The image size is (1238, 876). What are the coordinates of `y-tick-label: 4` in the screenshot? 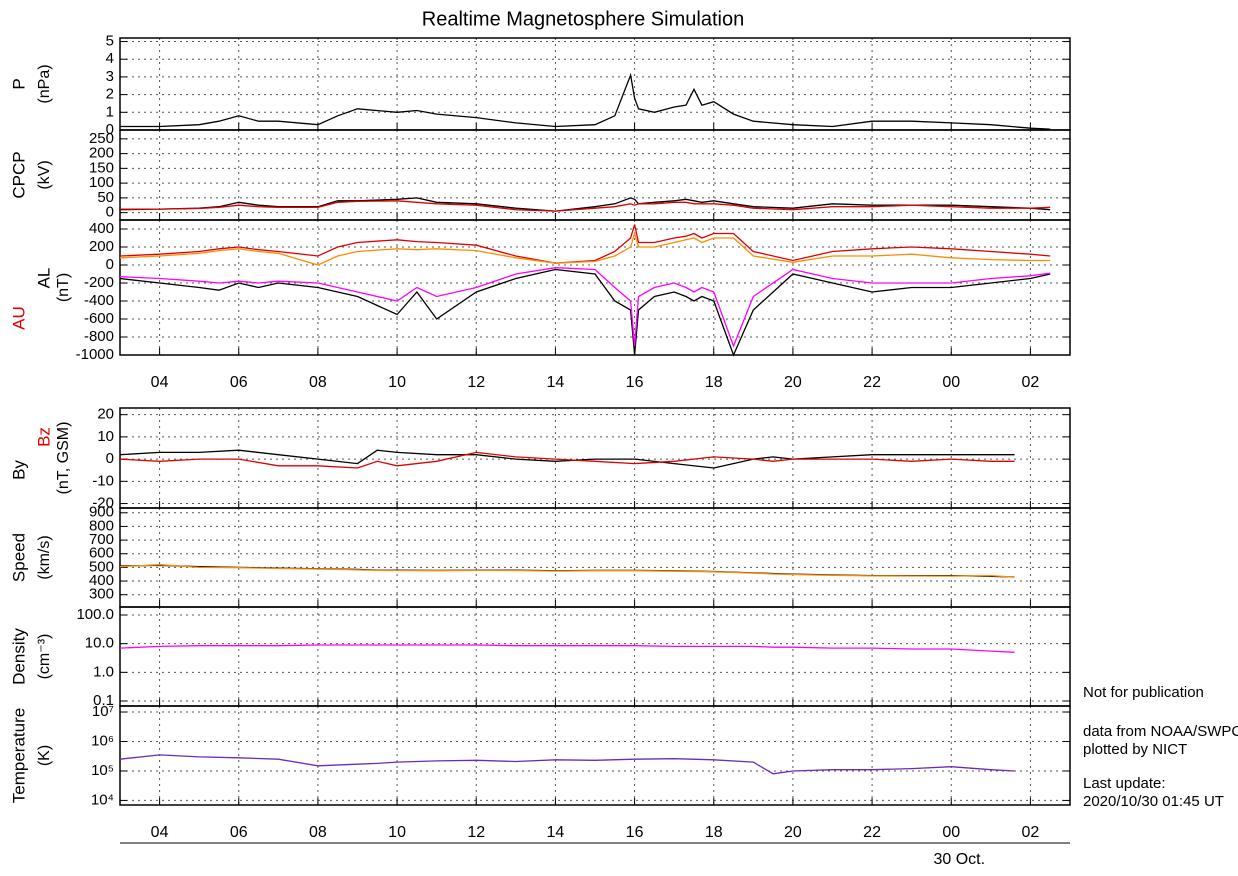 It's located at (110, 58).